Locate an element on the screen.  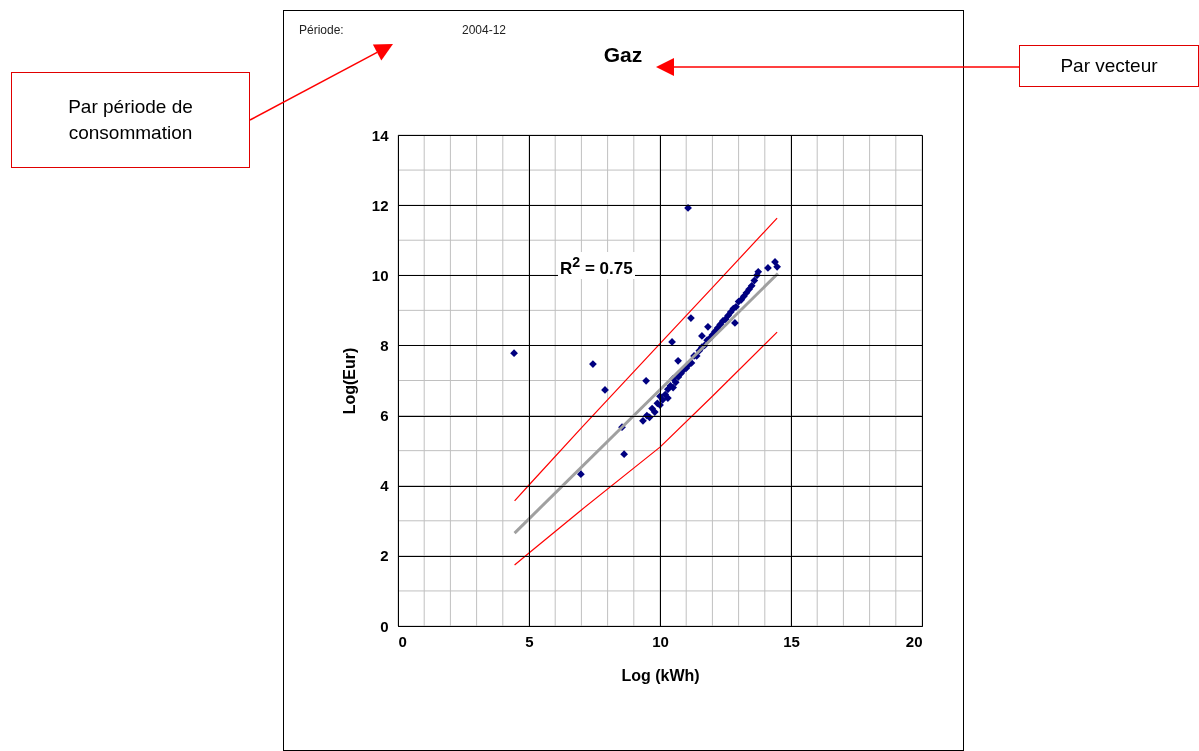
x-tick-label: 20 is located at coordinates (914, 641).